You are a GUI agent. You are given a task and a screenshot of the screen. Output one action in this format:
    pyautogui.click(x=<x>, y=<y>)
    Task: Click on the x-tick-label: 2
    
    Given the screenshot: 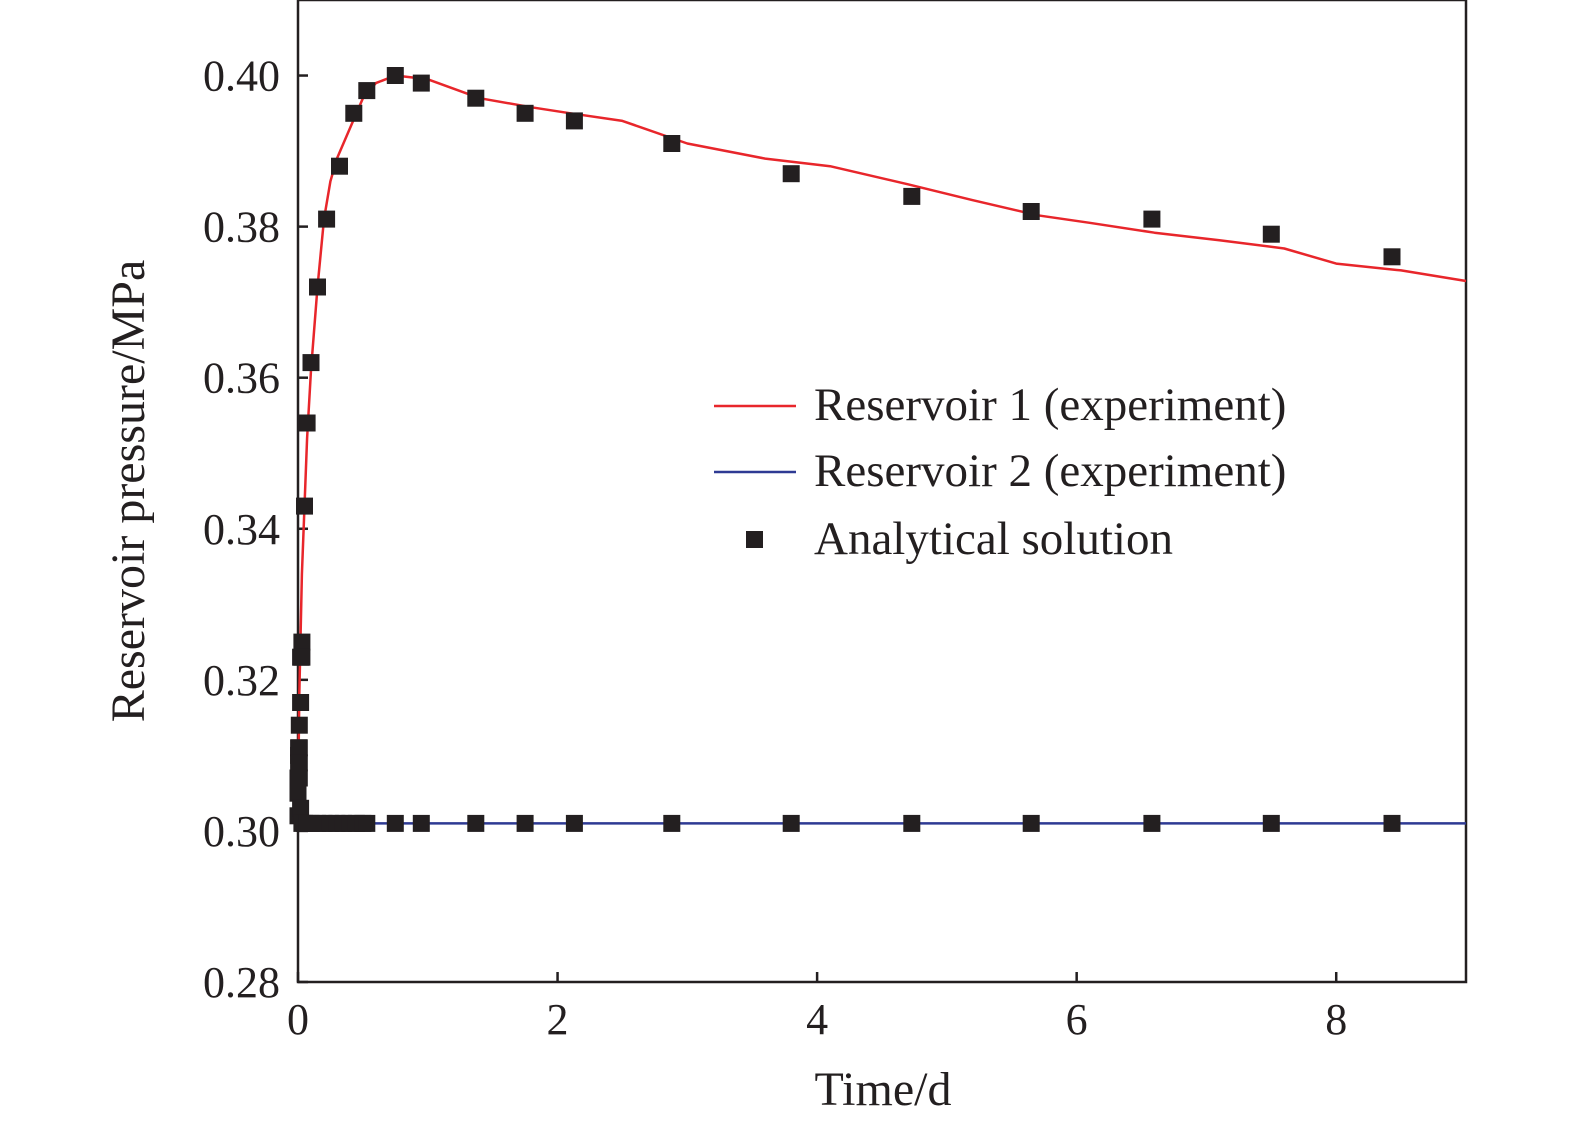 What is the action you would take?
    pyautogui.click(x=558, y=1019)
    